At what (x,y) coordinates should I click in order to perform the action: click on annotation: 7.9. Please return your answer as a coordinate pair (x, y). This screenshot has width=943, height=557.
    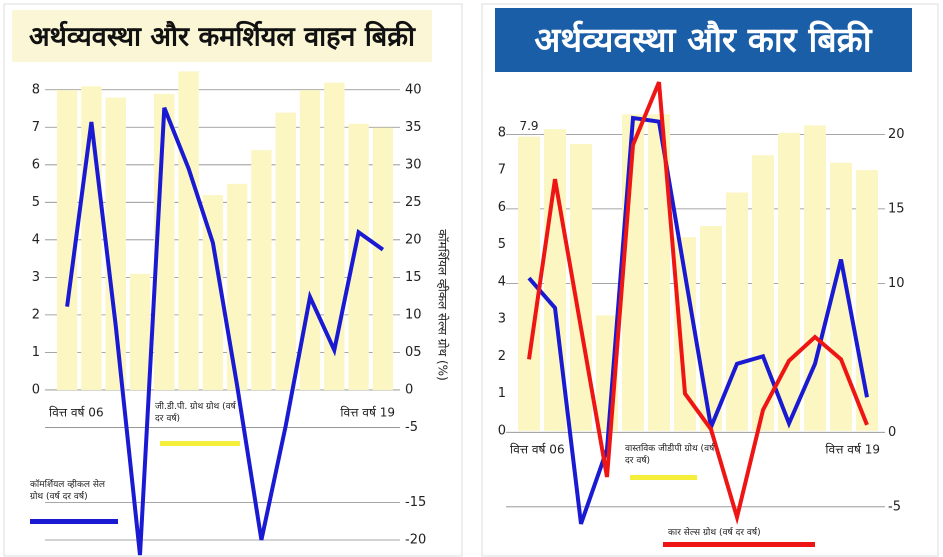
    Looking at the image, I should click on (528, 126).